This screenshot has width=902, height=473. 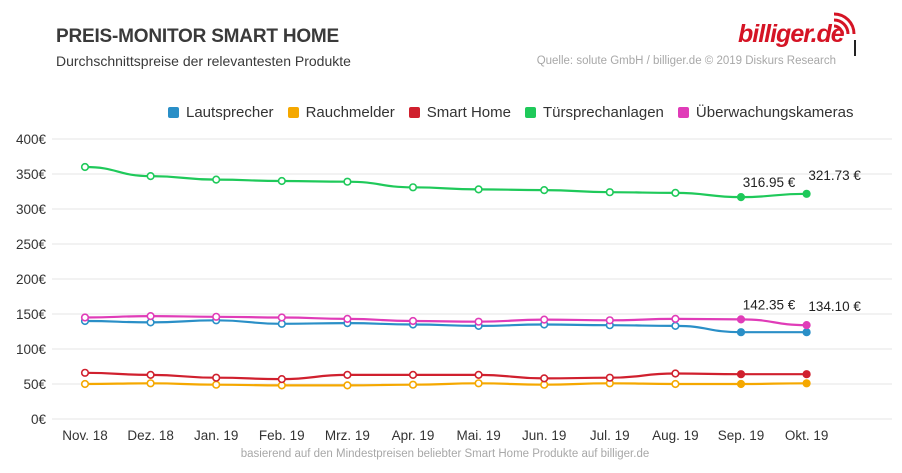 I want to click on legend-label: Türsprechanlagen, so click(x=603, y=112).